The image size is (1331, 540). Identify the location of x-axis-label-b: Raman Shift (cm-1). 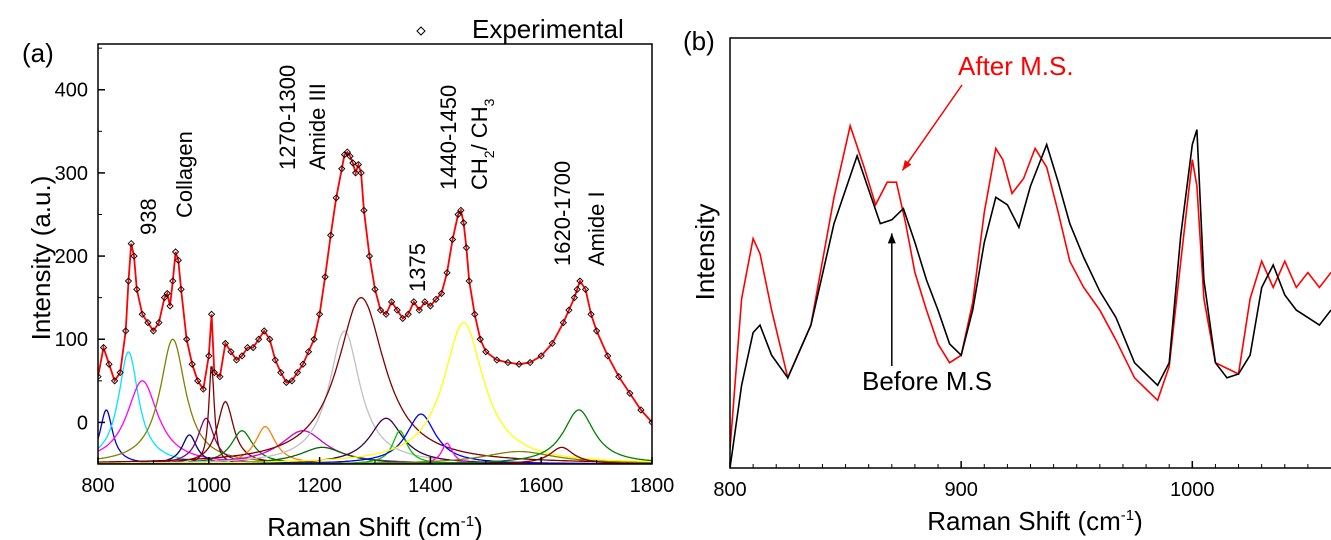
(1035, 521).